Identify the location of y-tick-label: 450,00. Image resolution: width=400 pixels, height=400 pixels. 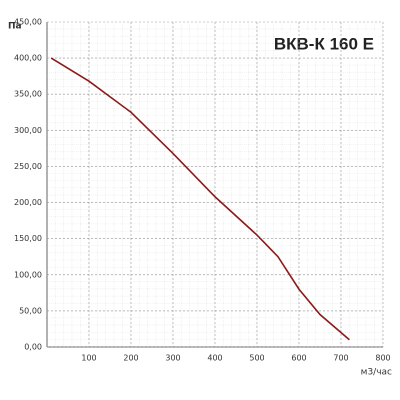
(28, 22).